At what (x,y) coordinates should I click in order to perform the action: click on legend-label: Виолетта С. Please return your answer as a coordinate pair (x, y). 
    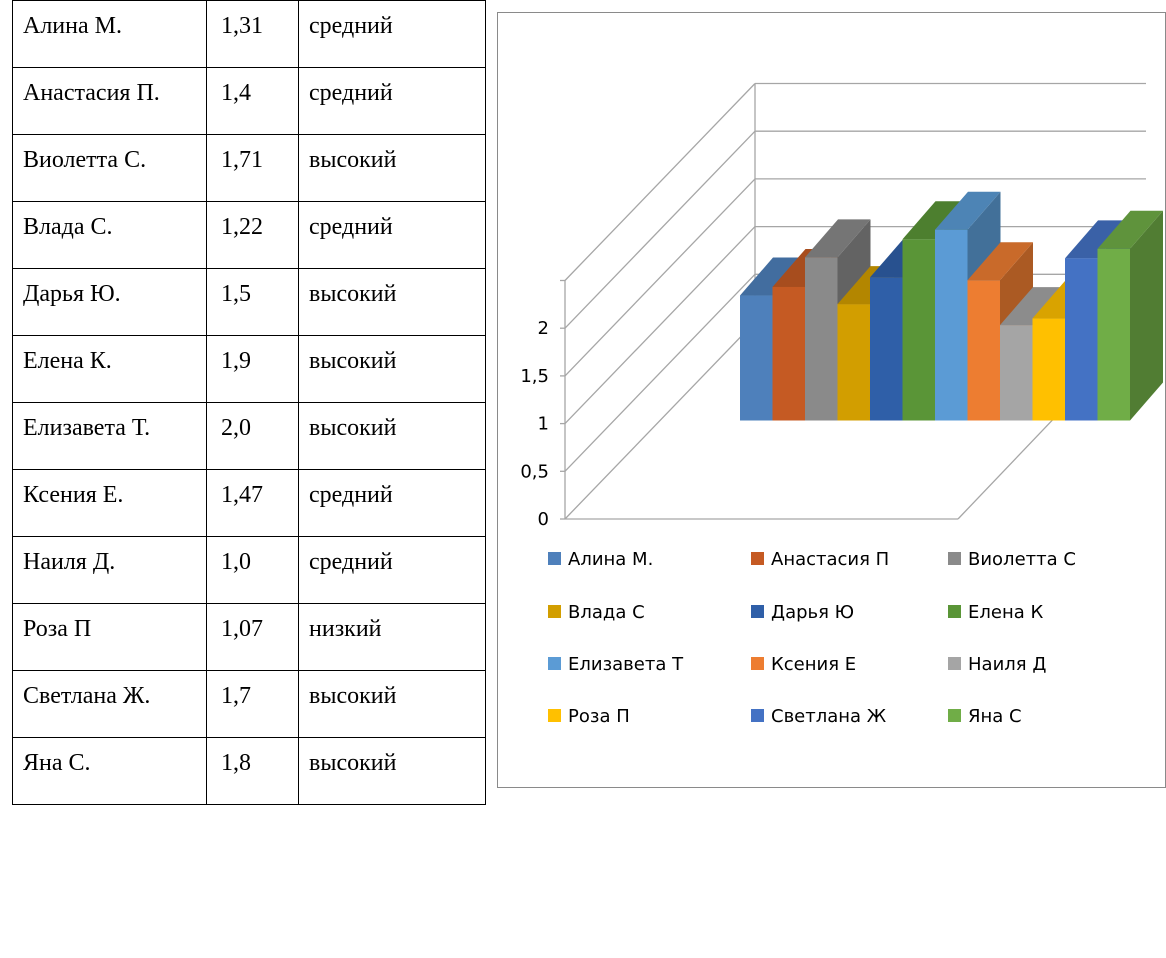
    Looking at the image, I should click on (1022, 559).